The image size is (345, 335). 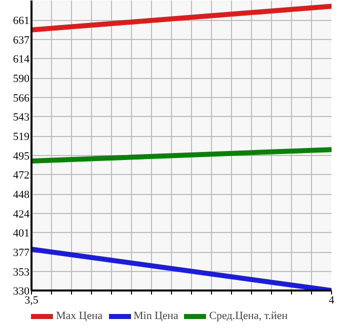 What do you see at coordinates (21, 176) in the screenshot?
I see `y-tick-label: 472` at bounding box center [21, 176].